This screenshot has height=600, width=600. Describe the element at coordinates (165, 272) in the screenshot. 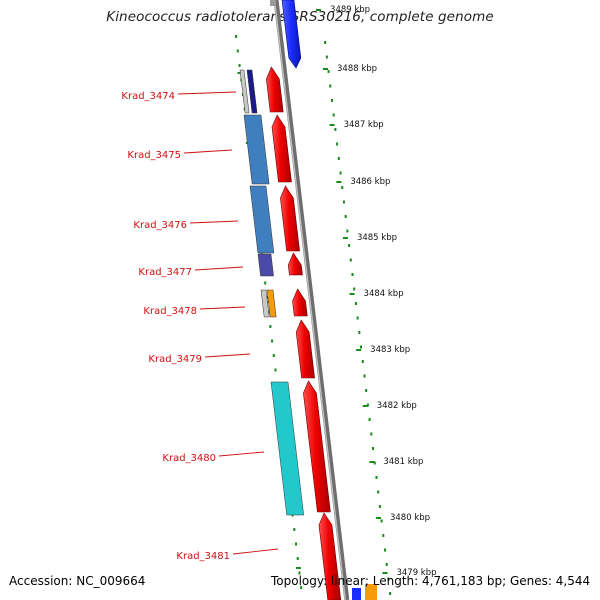

I see `gene-label-krad_3477: Krad_3477` at that location.